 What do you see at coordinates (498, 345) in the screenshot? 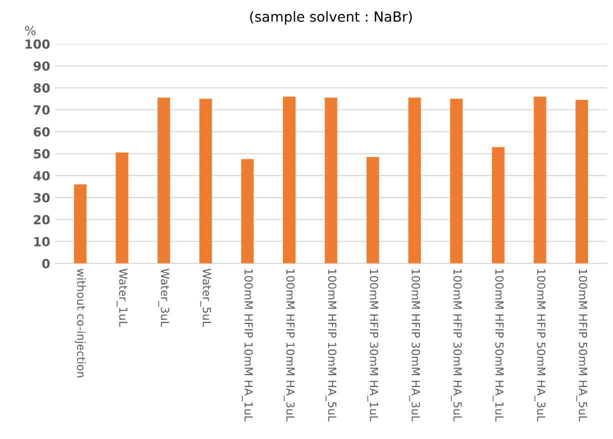
I see `x-tick-label: 100mM HFIP 50mM HA_1uL` at bounding box center [498, 345].